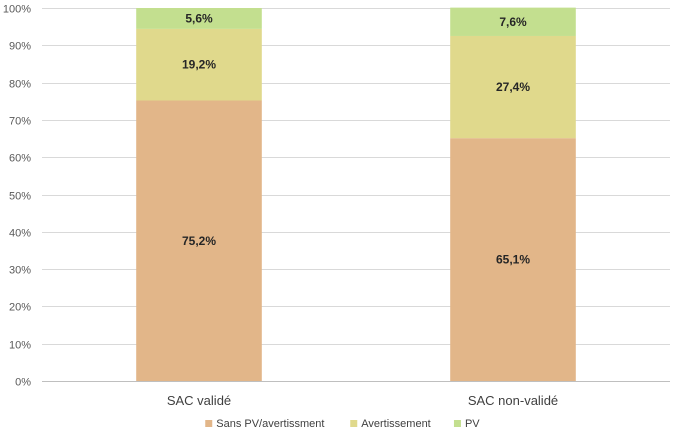 The image size is (682, 439). I want to click on y-tick-label: 60%, so click(20, 159).